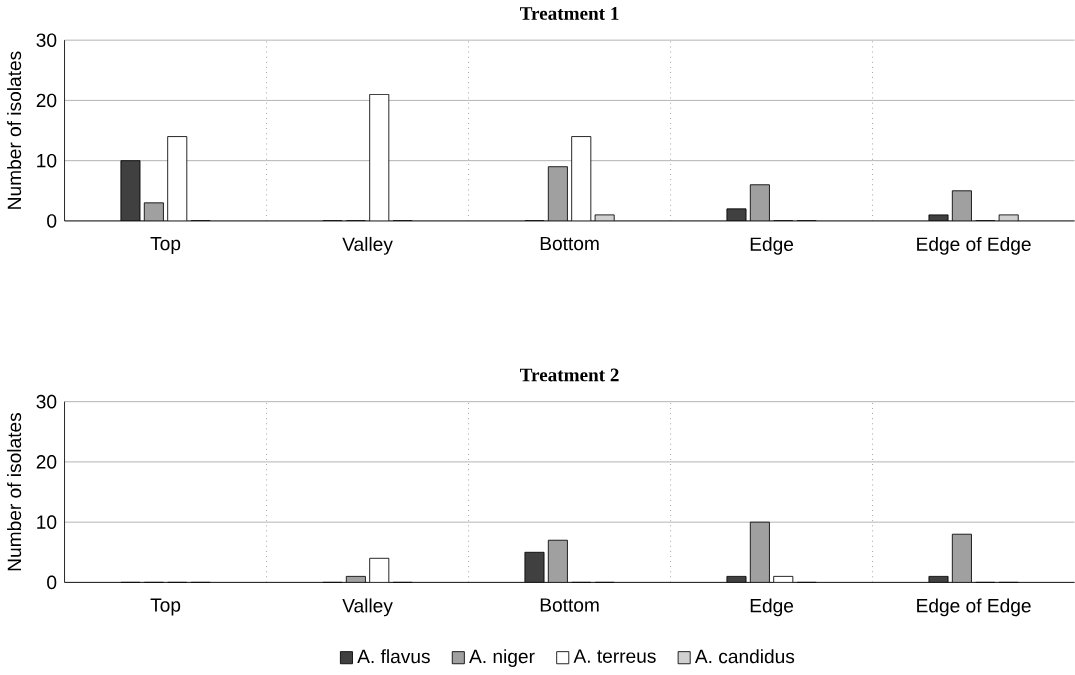 This screenshot has height=675, width=1075. What do you see at coordinates (502, 658) in the screenshot?
I see `legend-label: A. niger` at bounding box center [502, 658].